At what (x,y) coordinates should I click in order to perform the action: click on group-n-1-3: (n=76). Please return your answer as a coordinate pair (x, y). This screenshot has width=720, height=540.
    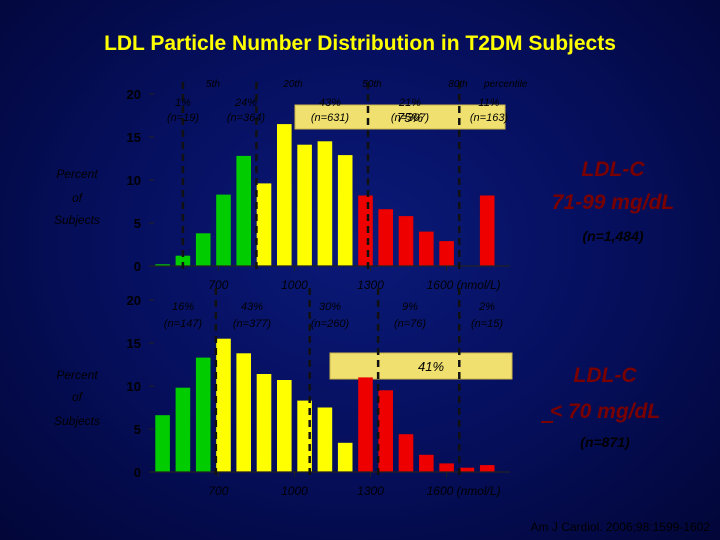
    Looking at the image, I should click on (410, 324).